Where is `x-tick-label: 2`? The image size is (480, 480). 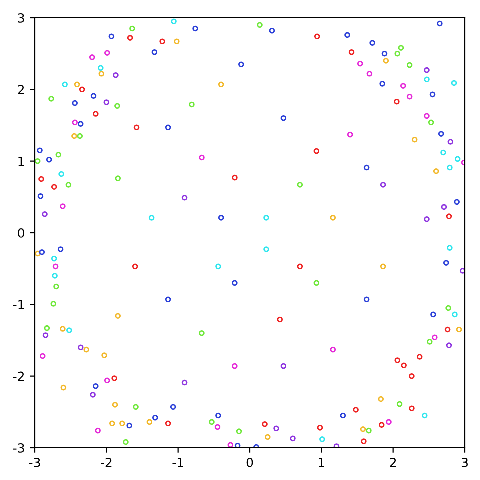 x-tick-label: 2 is located at coordinates (393, 463).